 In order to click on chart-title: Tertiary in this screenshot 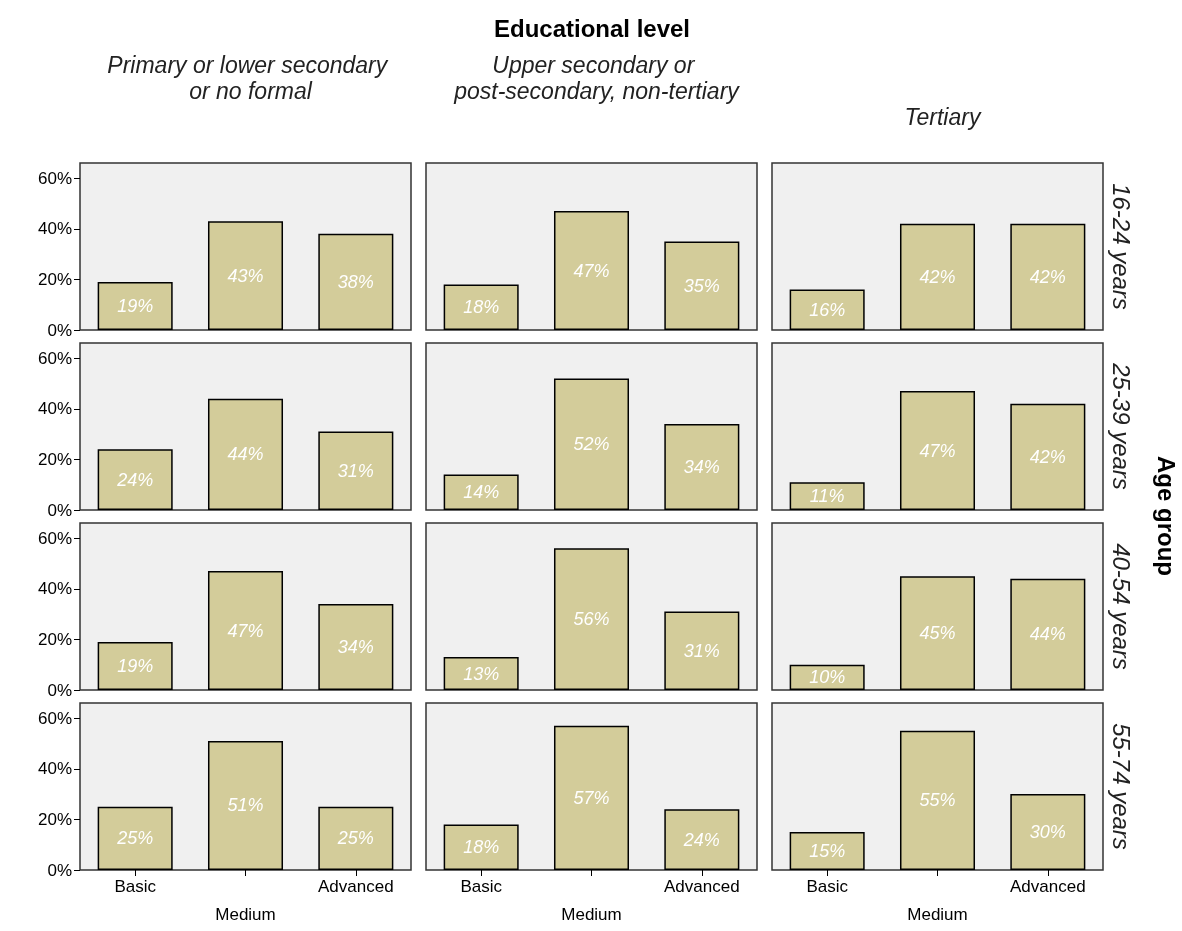, I will do `click(943, 117)`.